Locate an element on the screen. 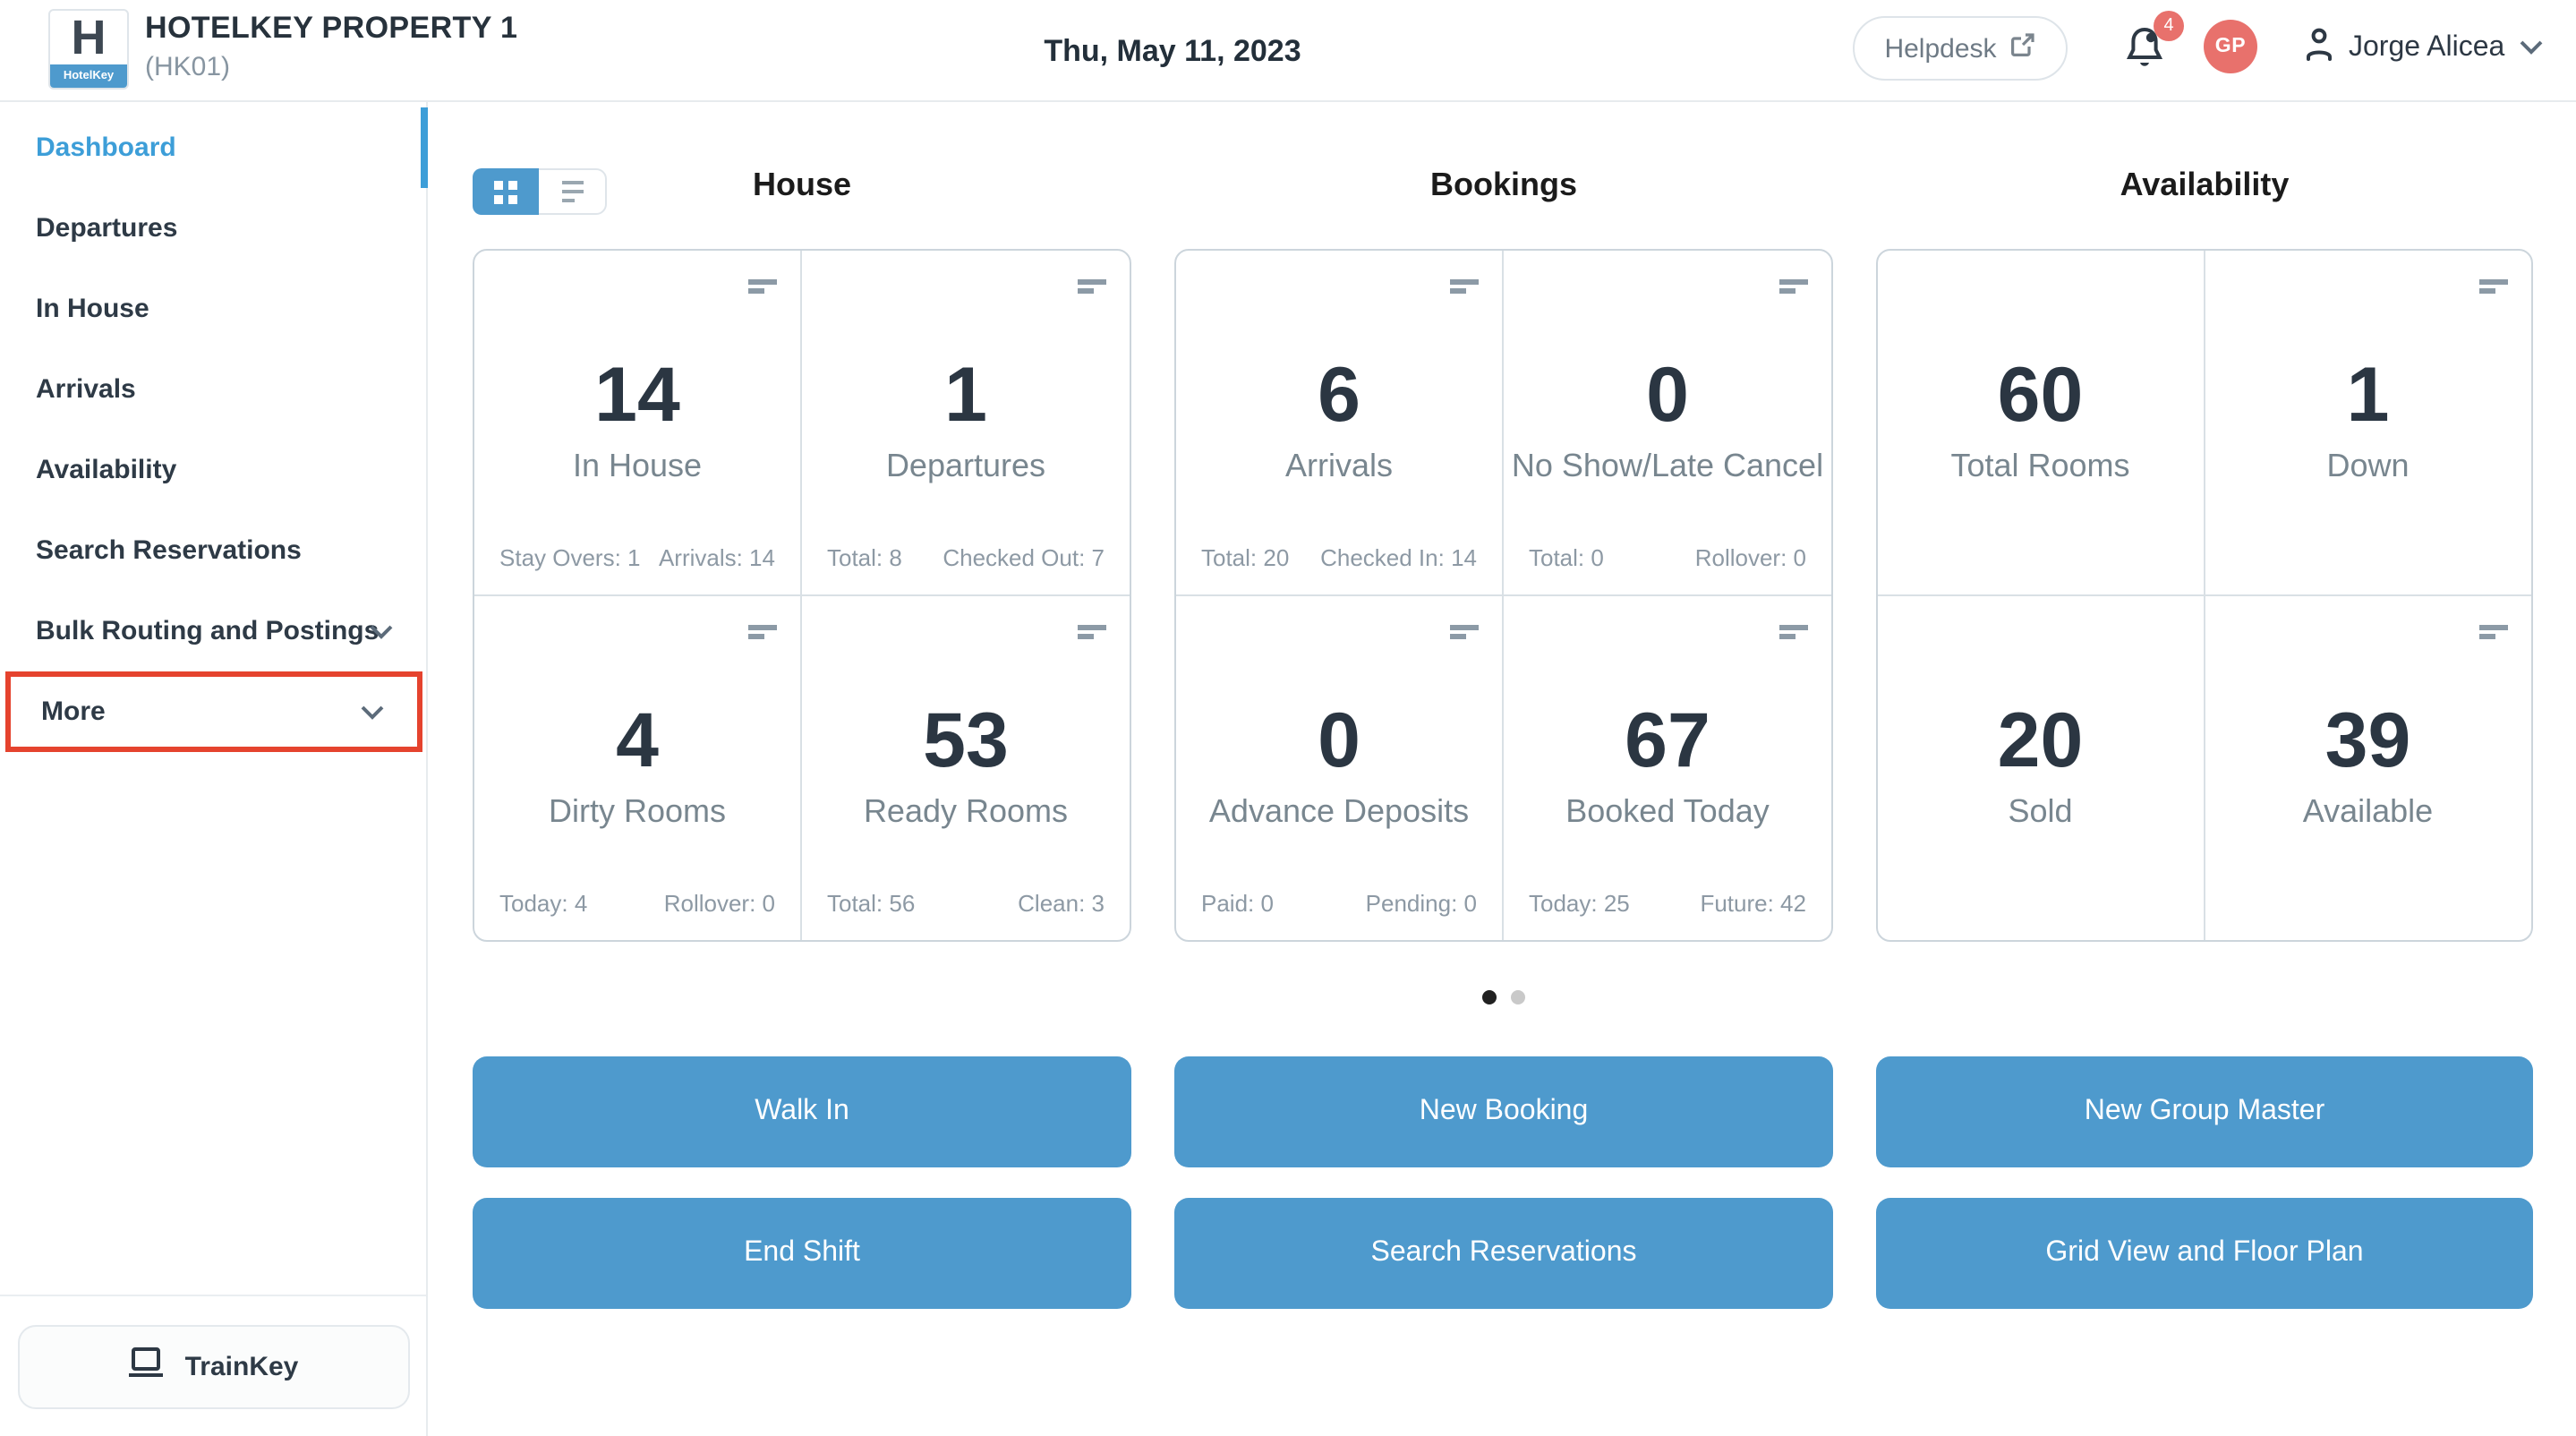 The width and height of the screenshot is (2576, 1436). stat-value: 60 is located at coordinates (2040, 396).